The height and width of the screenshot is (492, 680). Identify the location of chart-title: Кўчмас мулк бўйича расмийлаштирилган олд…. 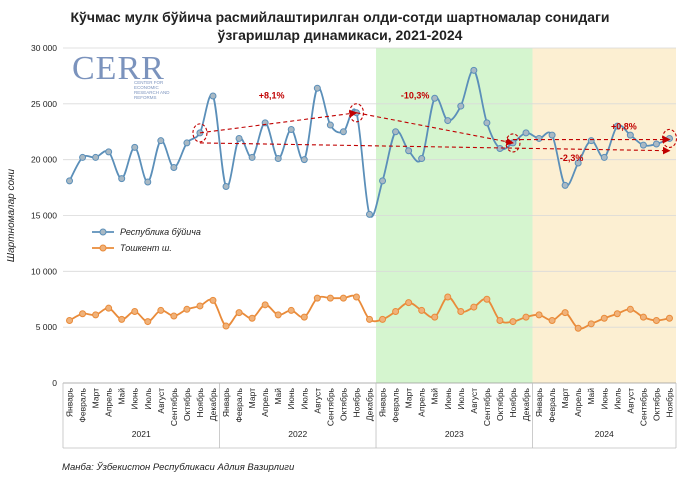
(340, 26).